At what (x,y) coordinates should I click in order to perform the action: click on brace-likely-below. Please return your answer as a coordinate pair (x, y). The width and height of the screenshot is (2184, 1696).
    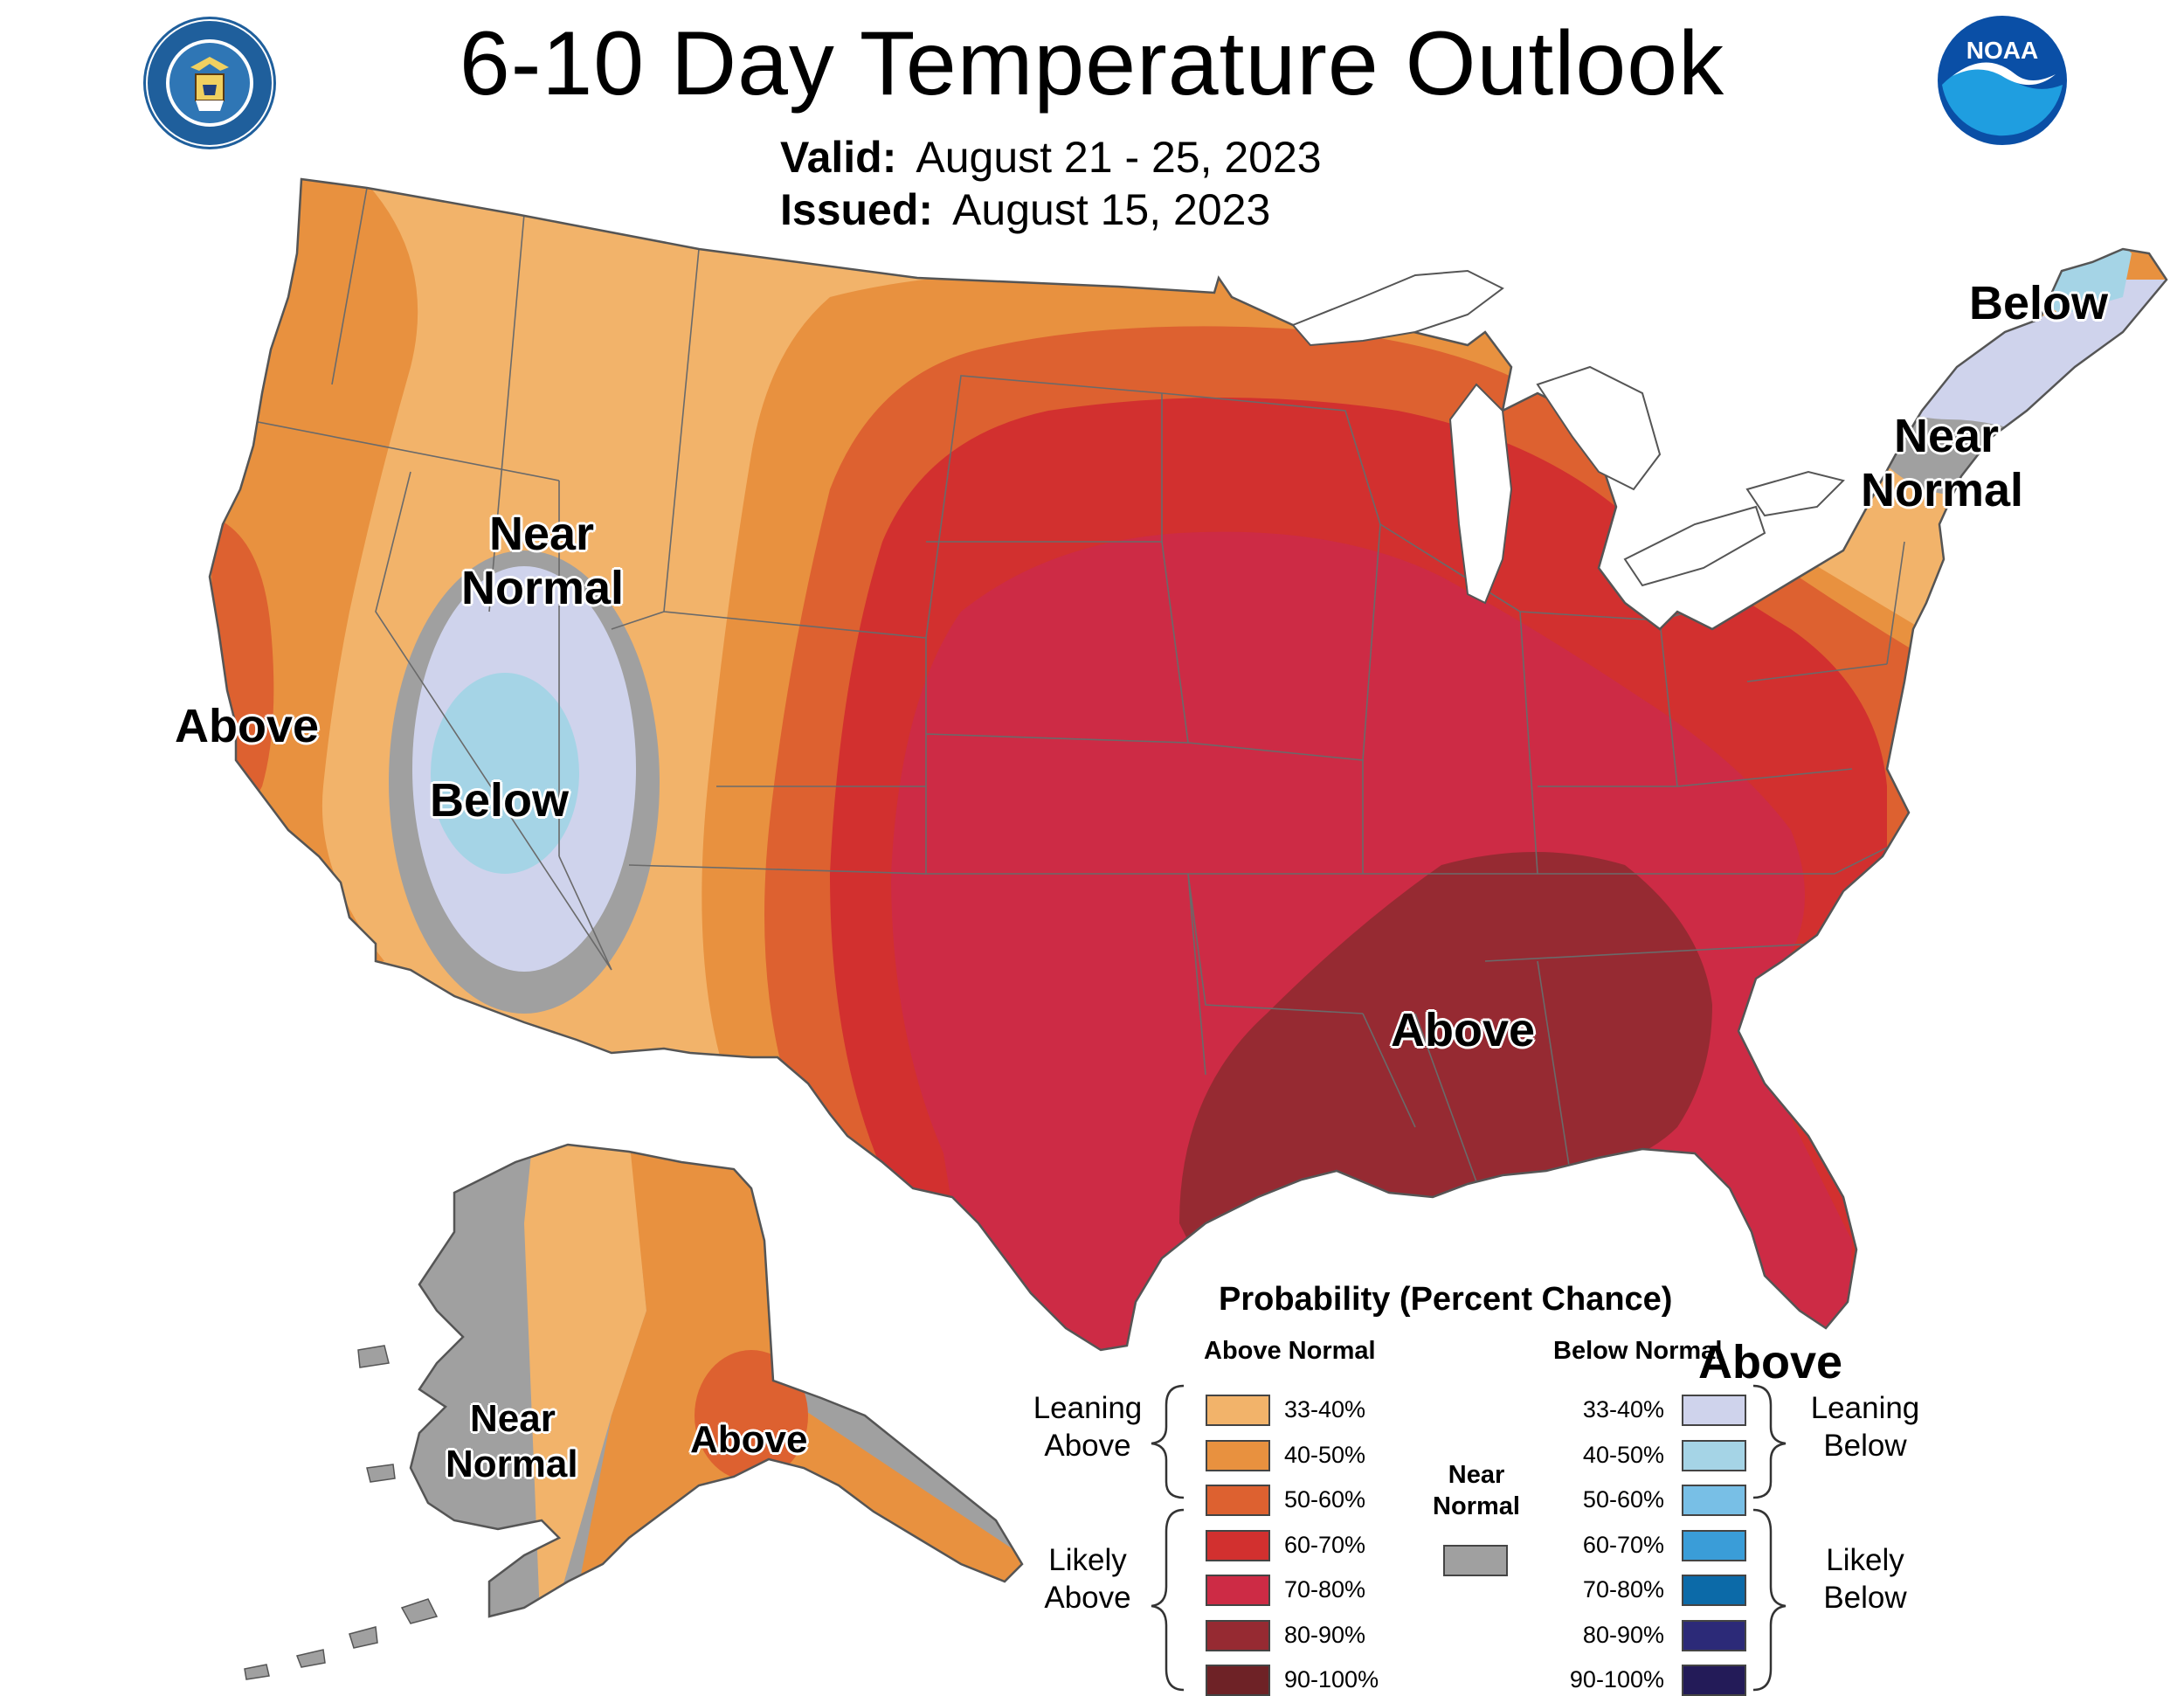
    Looking at the image, I should click on (1769, 1600).